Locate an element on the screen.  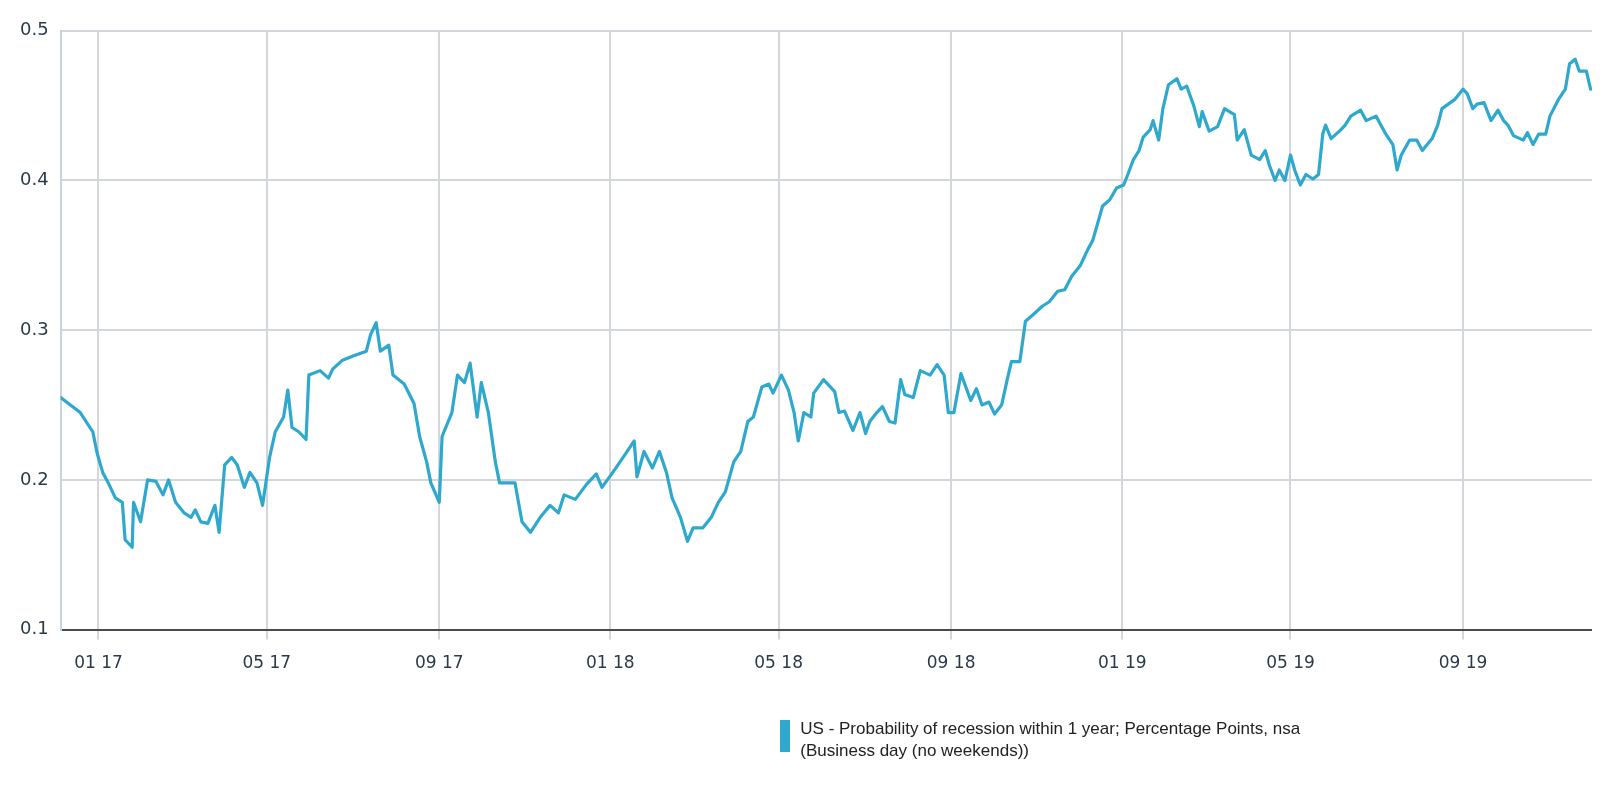
x-tick-label: 09 19 is located at coordinates (1463, 662).